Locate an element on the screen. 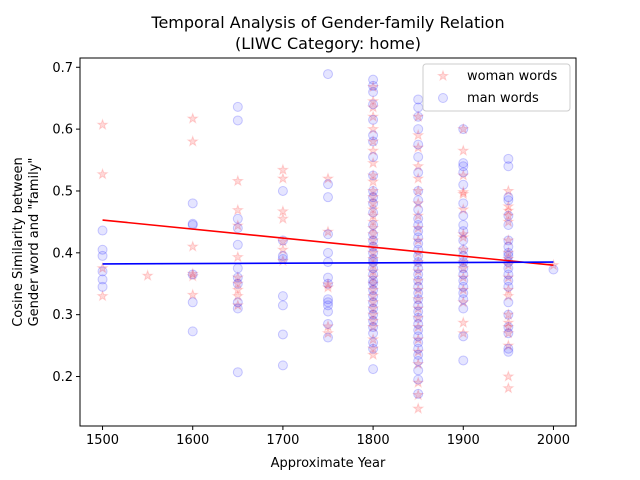 This screenshot has width=640, height=480. trend-lines is located at coordinates (328, 242).